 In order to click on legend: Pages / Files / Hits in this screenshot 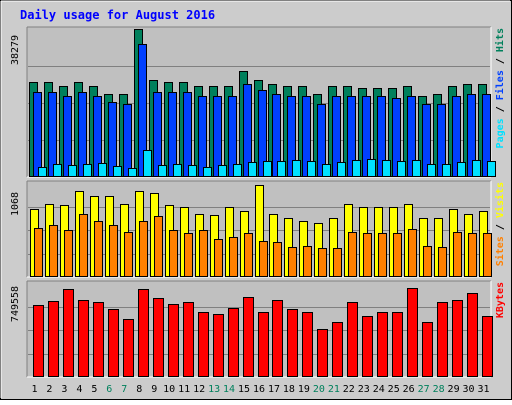, I will do `click(500, 88)`.